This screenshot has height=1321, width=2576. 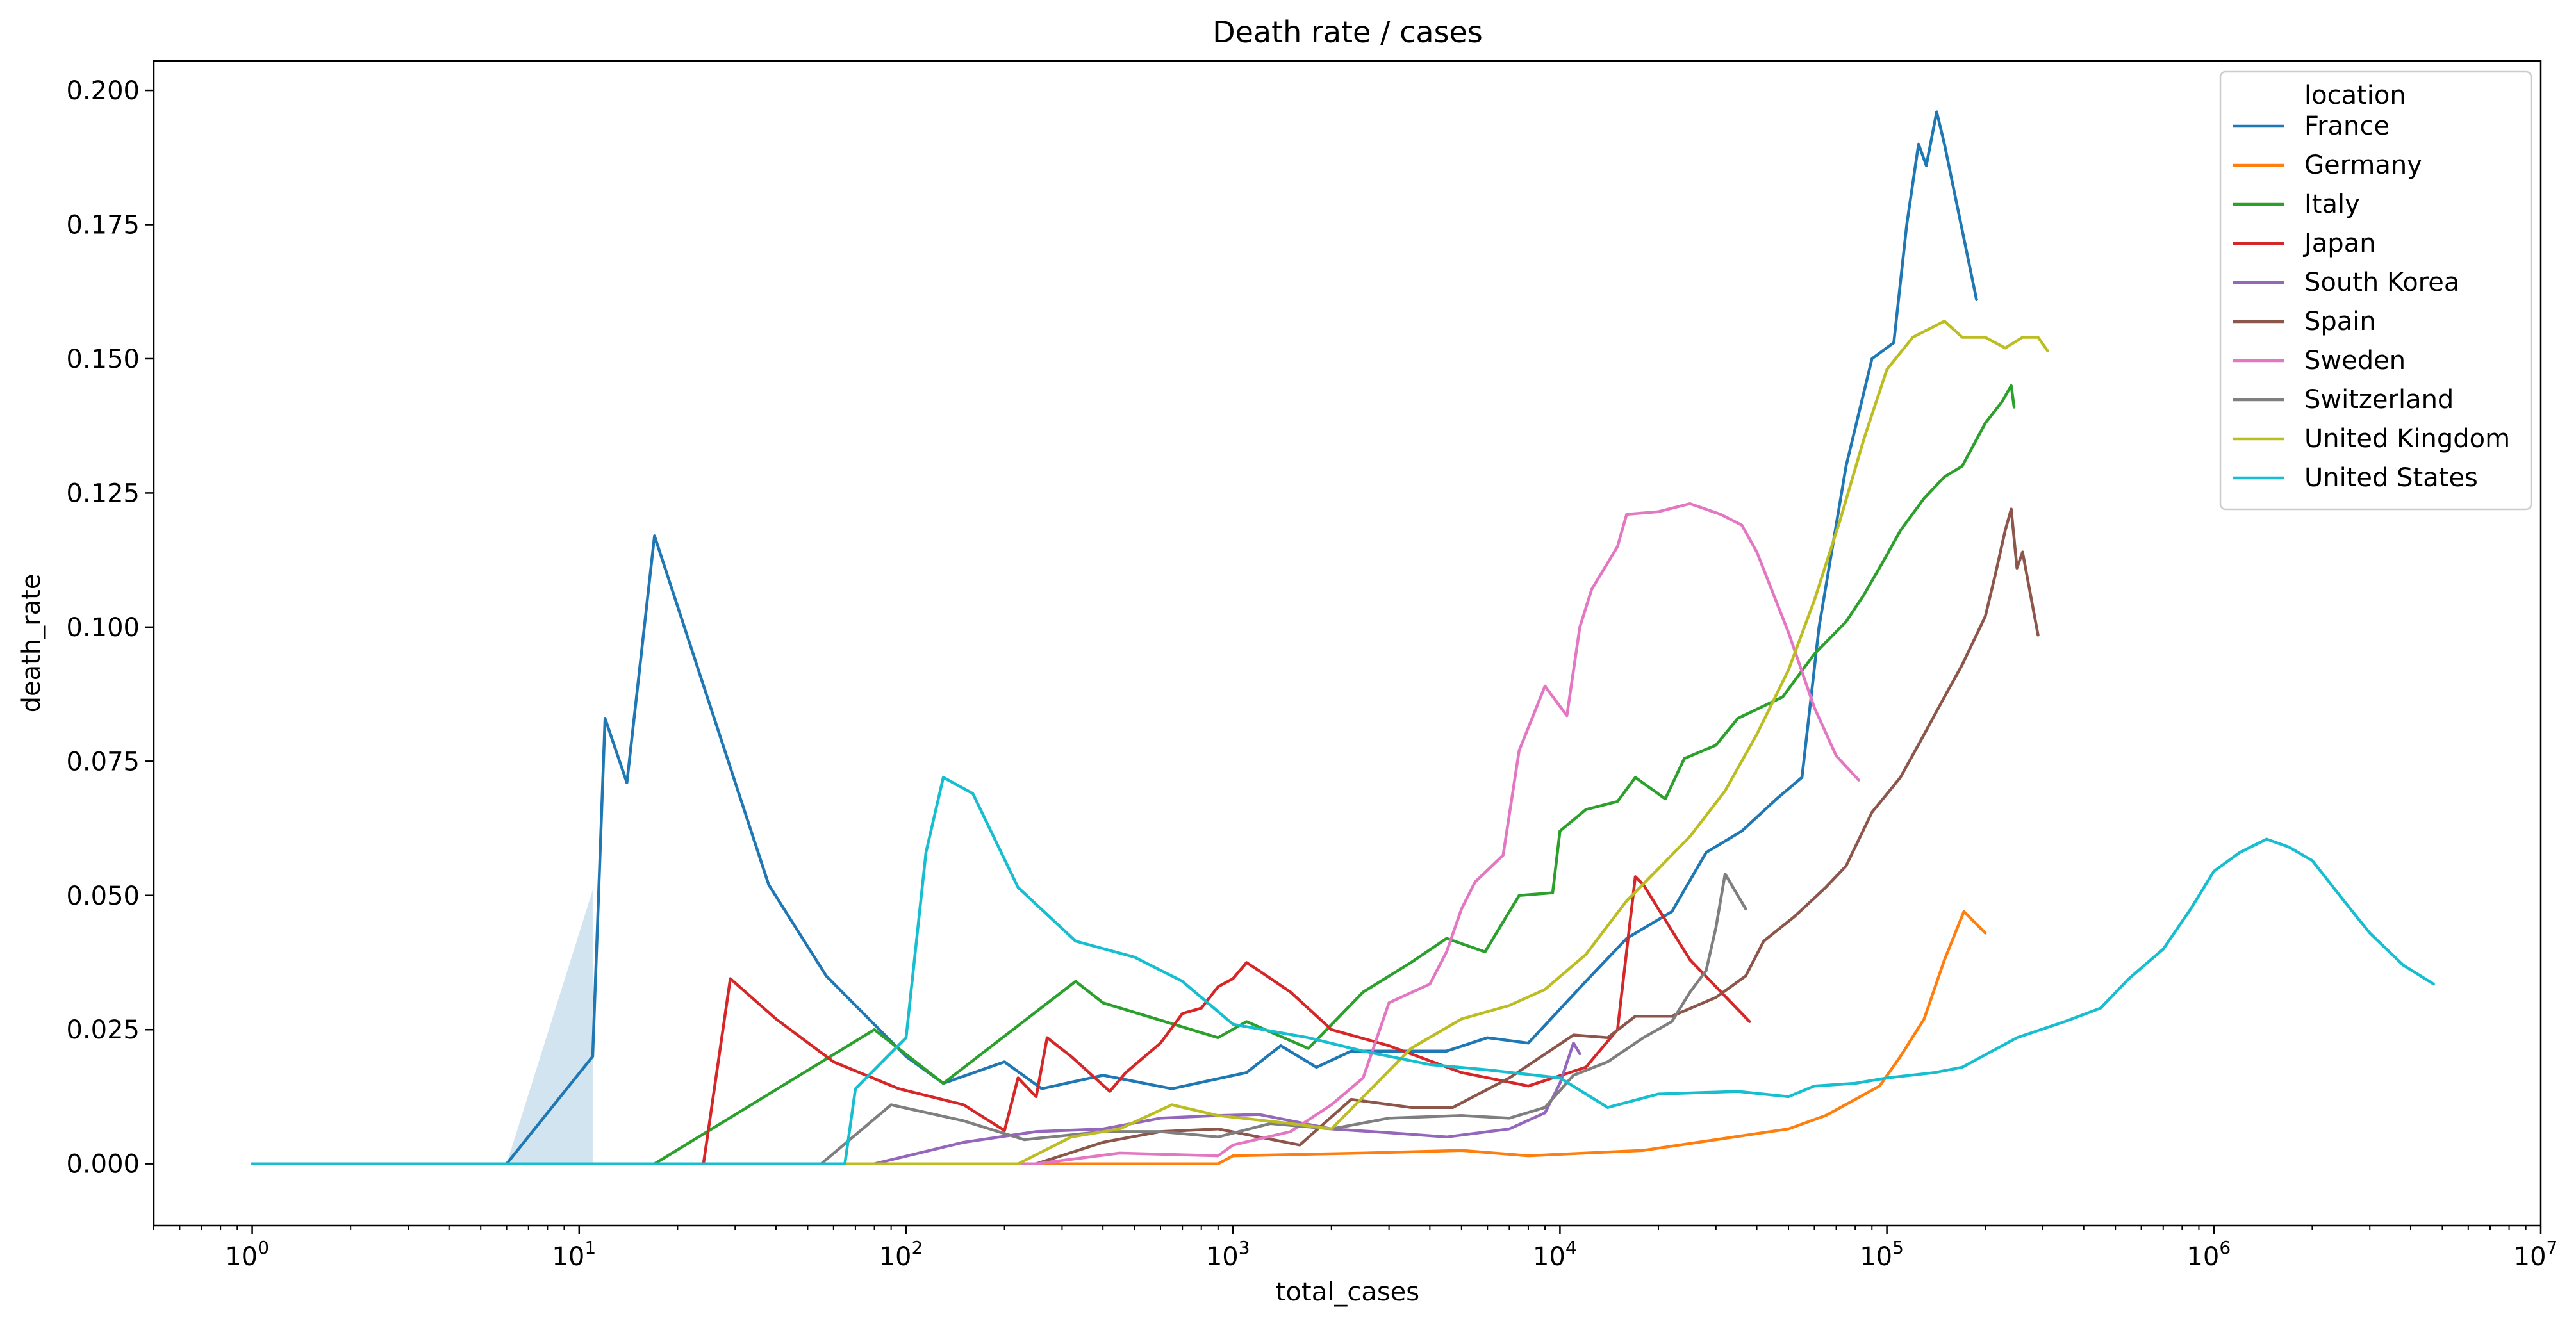 I want to click on y-tick-label: 0.100, so click(x=103, y=628).